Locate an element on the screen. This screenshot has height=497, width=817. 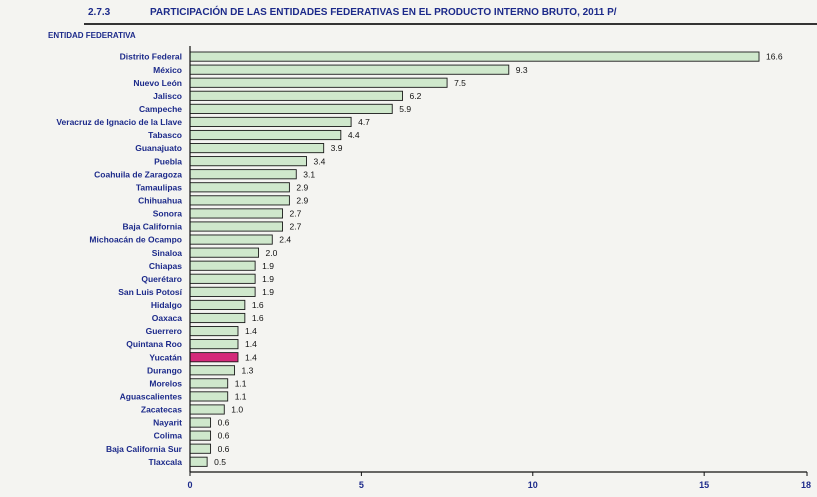
value-label: 3.1 is located at coordinates (309, 174).